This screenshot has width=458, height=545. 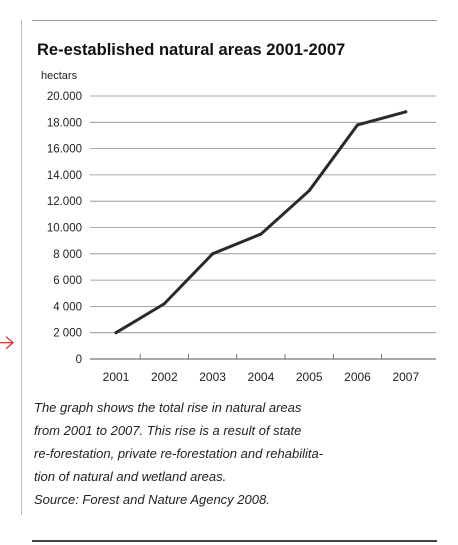 What do you see at coordinates (309, 377) in the screenshot?
I see `x-tick-label: 2005` at bounding box center [309, 377].